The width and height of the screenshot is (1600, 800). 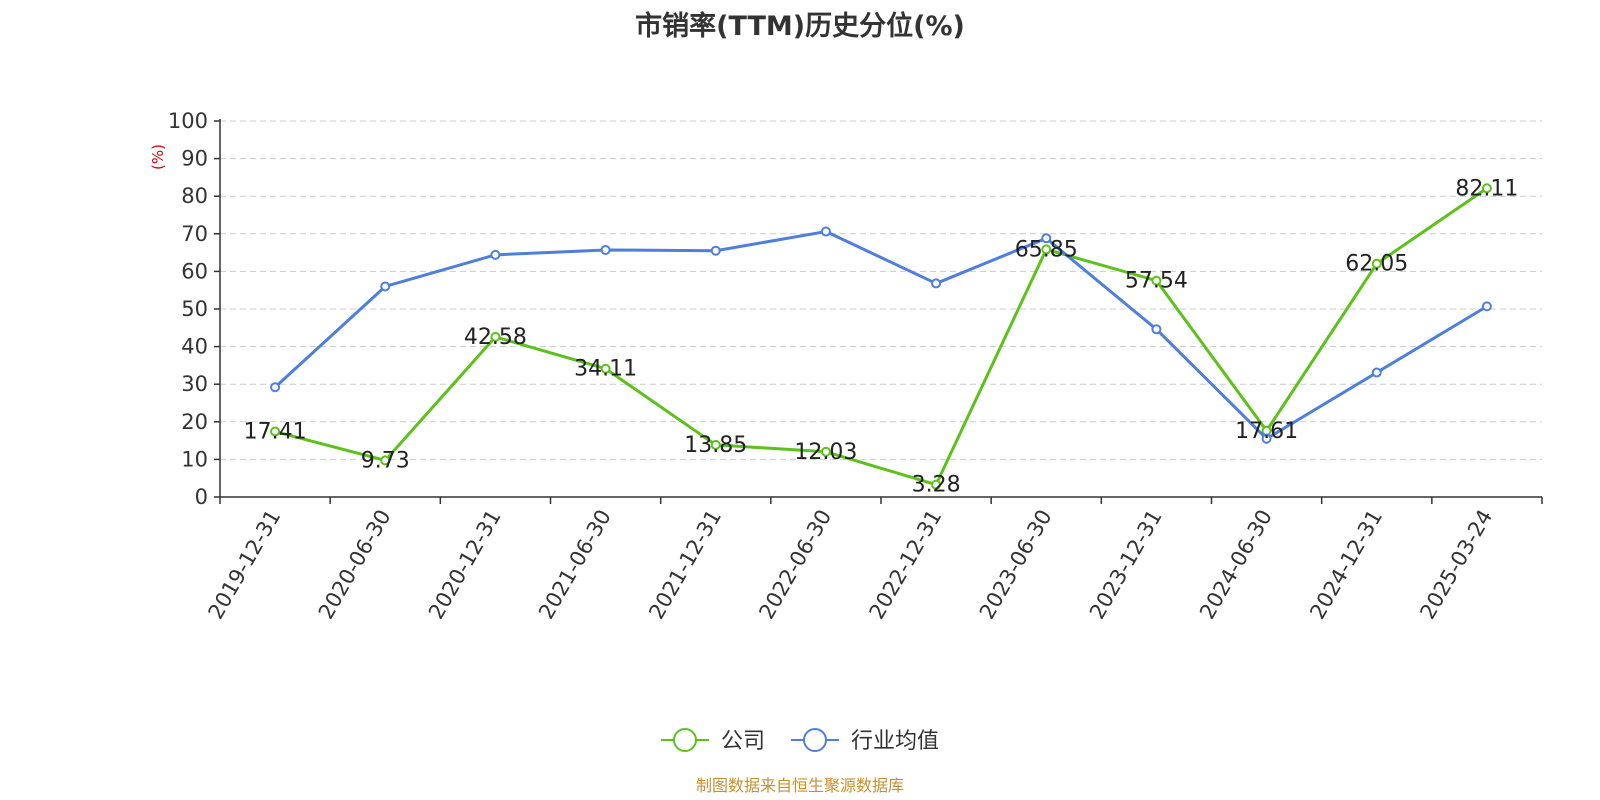 I want to click on y-tick-label: 10, so click(x=194, y=459).